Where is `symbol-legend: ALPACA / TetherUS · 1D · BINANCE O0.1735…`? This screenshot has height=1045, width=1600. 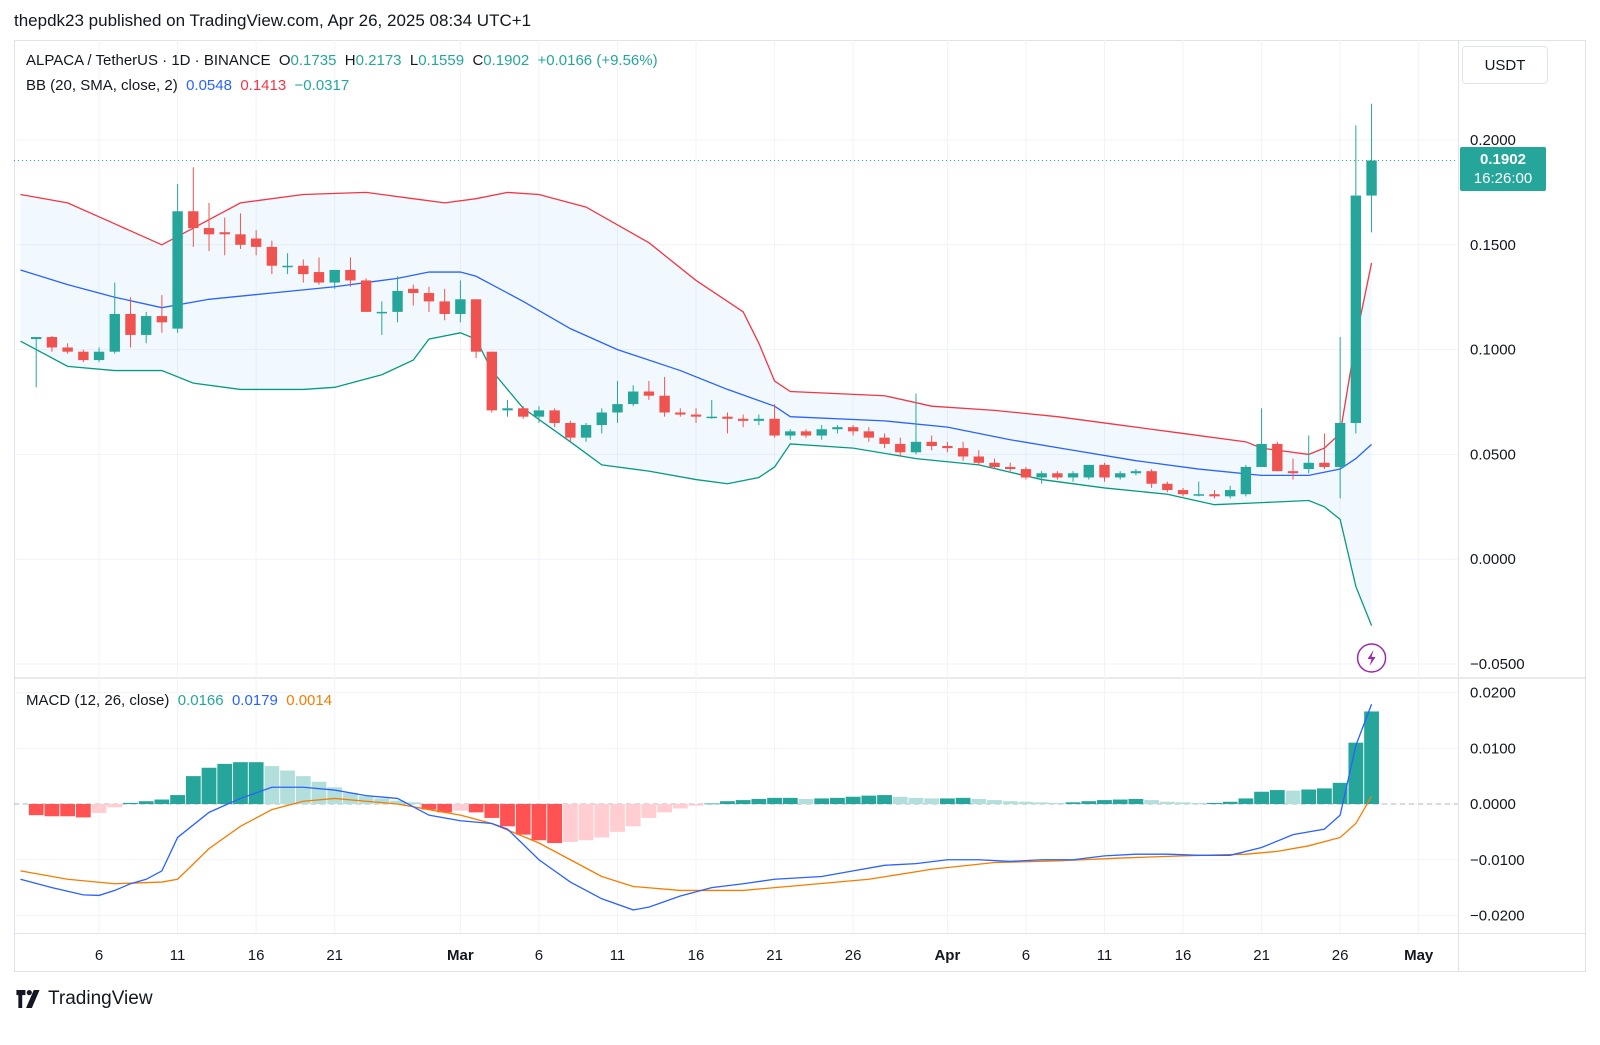 symbol-legend: ALPACA / TetherUS · 1D · BINANCE O0.1735… is located at coordinates (342, 60).